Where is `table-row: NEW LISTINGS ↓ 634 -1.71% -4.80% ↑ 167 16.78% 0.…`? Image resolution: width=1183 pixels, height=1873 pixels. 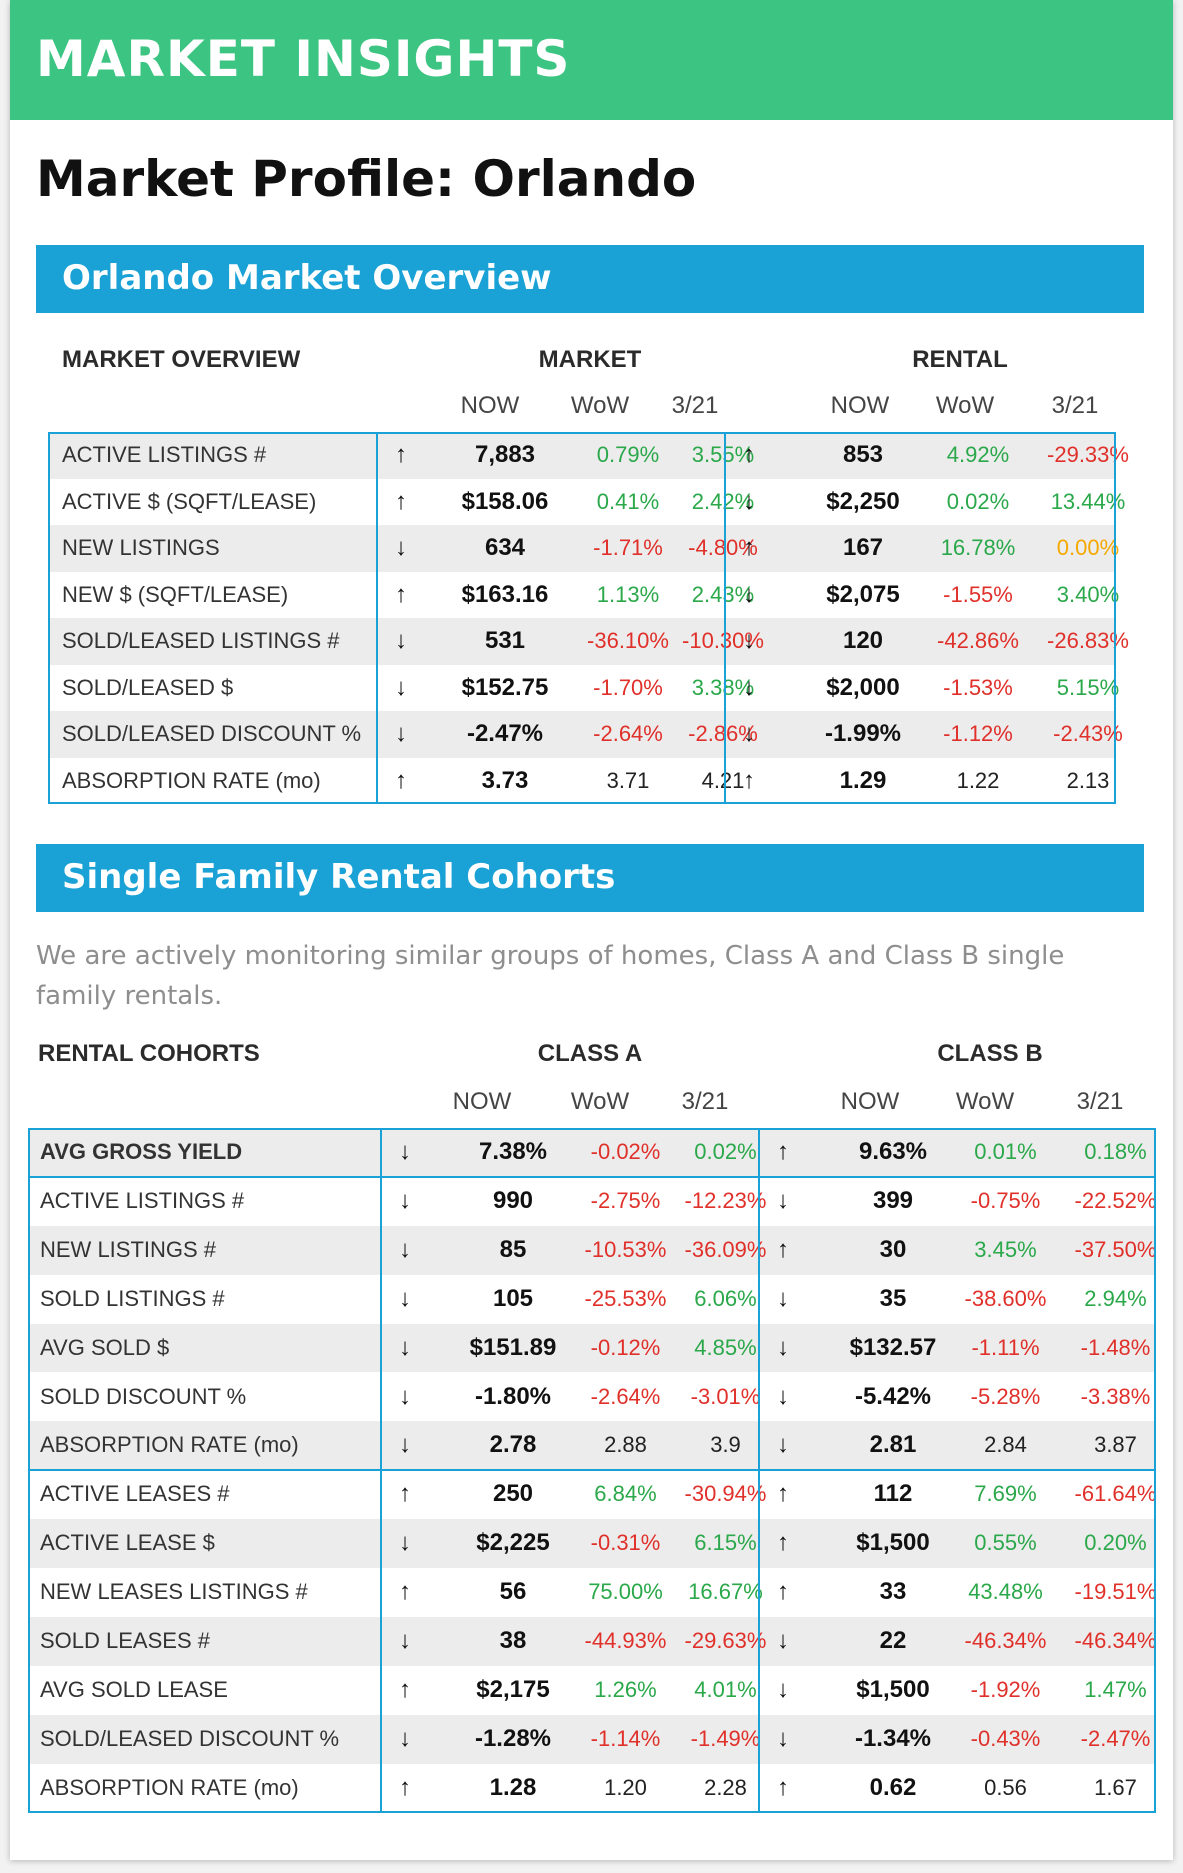
table-row: NEW LISTINGS ↓ 634 -1.71% -4.80% ↑ 167 16.78% 0.… is located at coordinates (583, 548).